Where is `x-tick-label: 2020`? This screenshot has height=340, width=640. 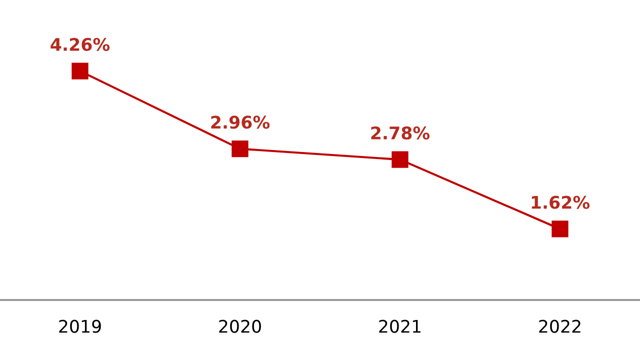
x-tick-label: 2020 is located at coordinates (240, 326).